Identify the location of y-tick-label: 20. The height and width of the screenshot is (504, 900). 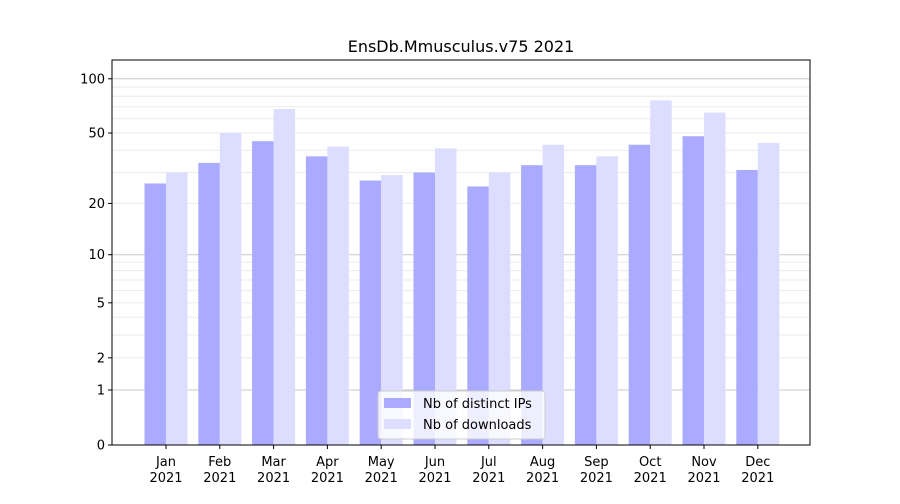
(96, 204).